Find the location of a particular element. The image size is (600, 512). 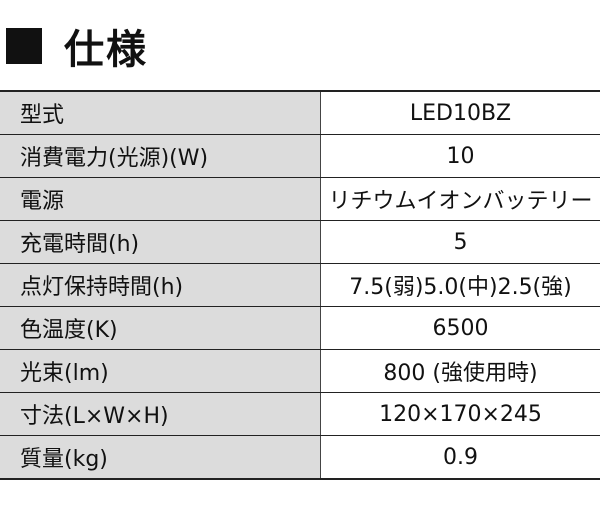

table-row: 型式 LED10BZ is located at coordinates (300, 112).